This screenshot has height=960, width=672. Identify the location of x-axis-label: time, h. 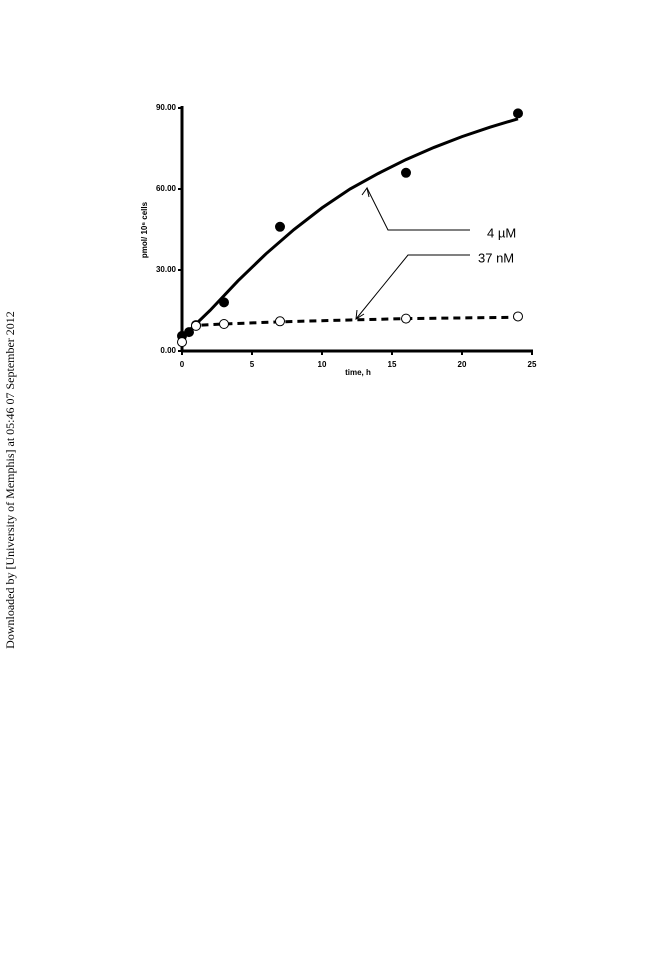
(358, 372).